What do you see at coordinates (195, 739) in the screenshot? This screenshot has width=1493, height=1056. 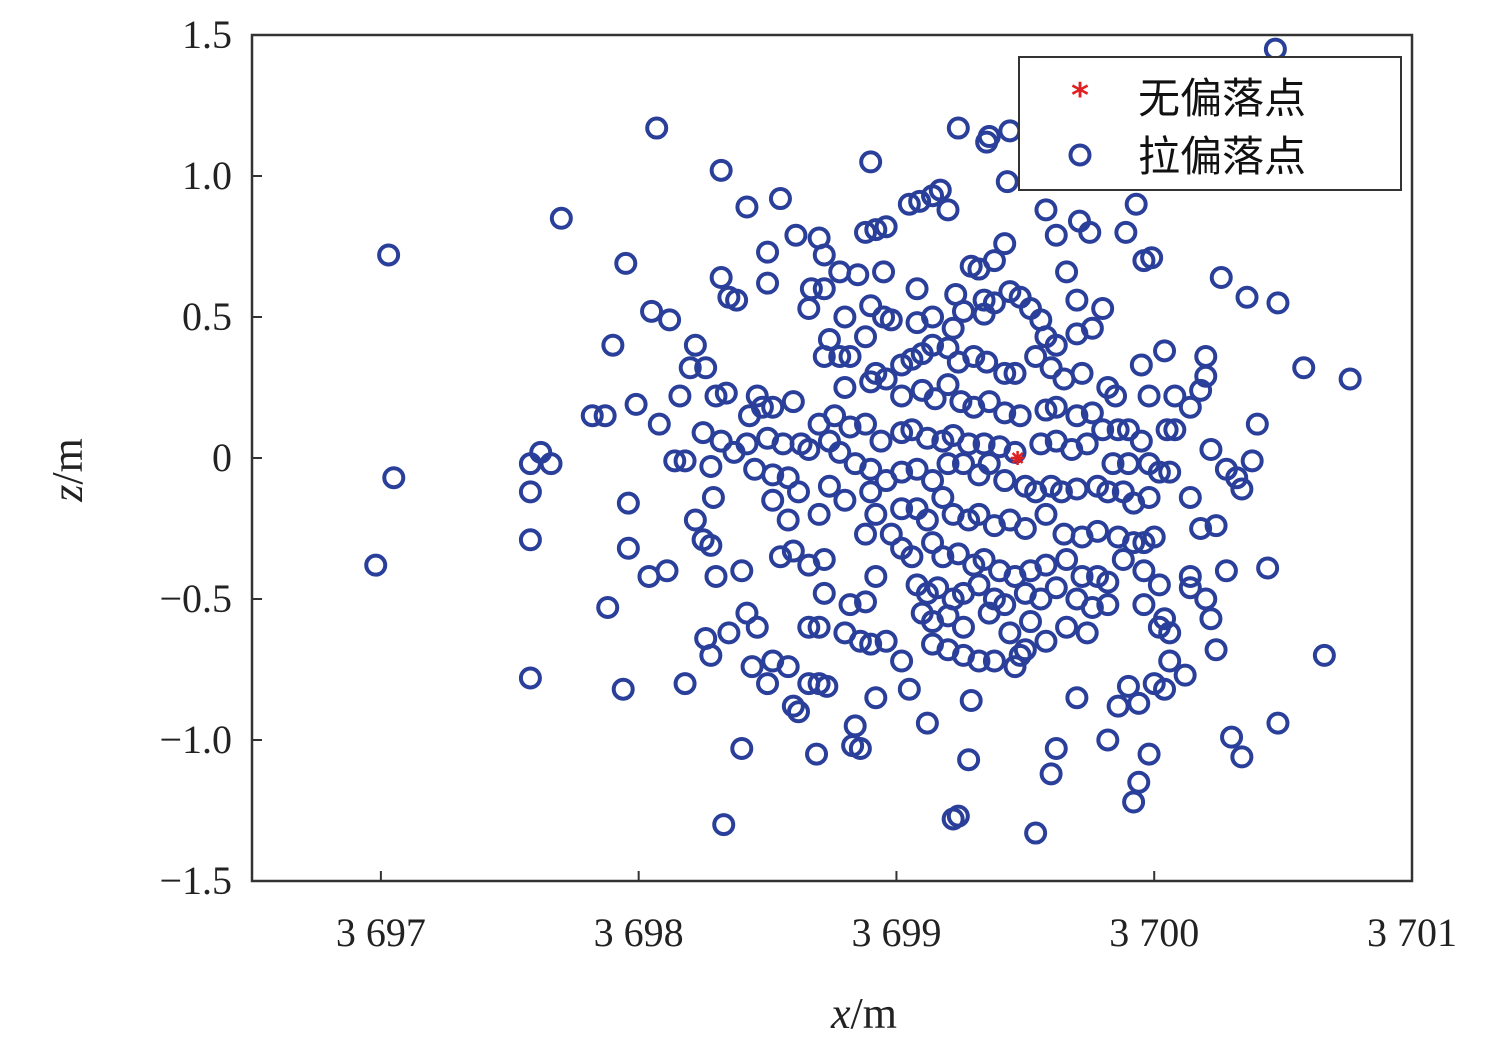 I see `y-tick-label: −1.0` at bounding box center [195, 739].